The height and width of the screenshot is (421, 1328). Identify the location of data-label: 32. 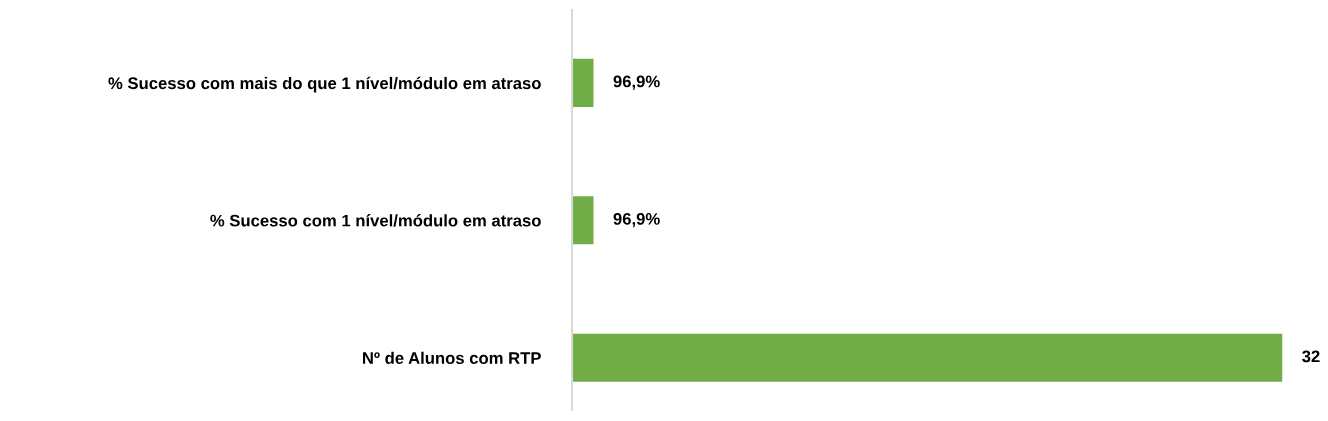
(1311, 356).